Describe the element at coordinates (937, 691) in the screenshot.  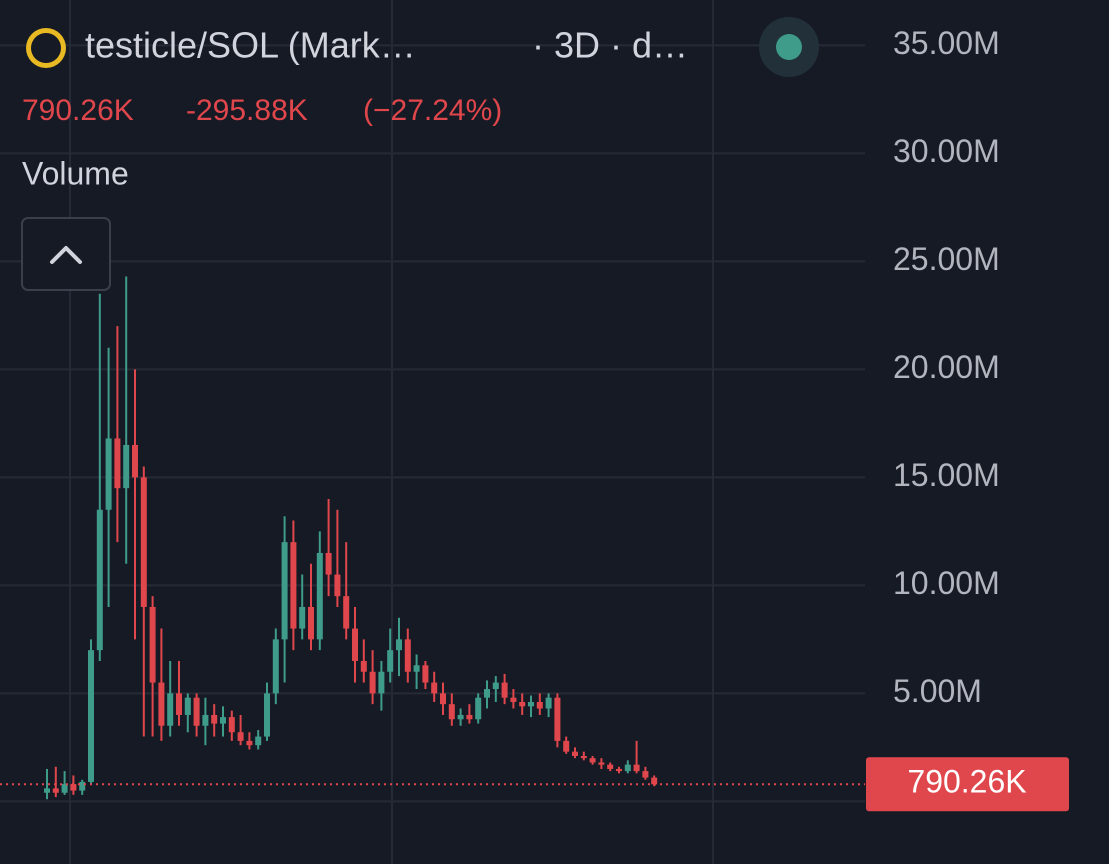
I see `y-tick-label: 5.00M` at that location.